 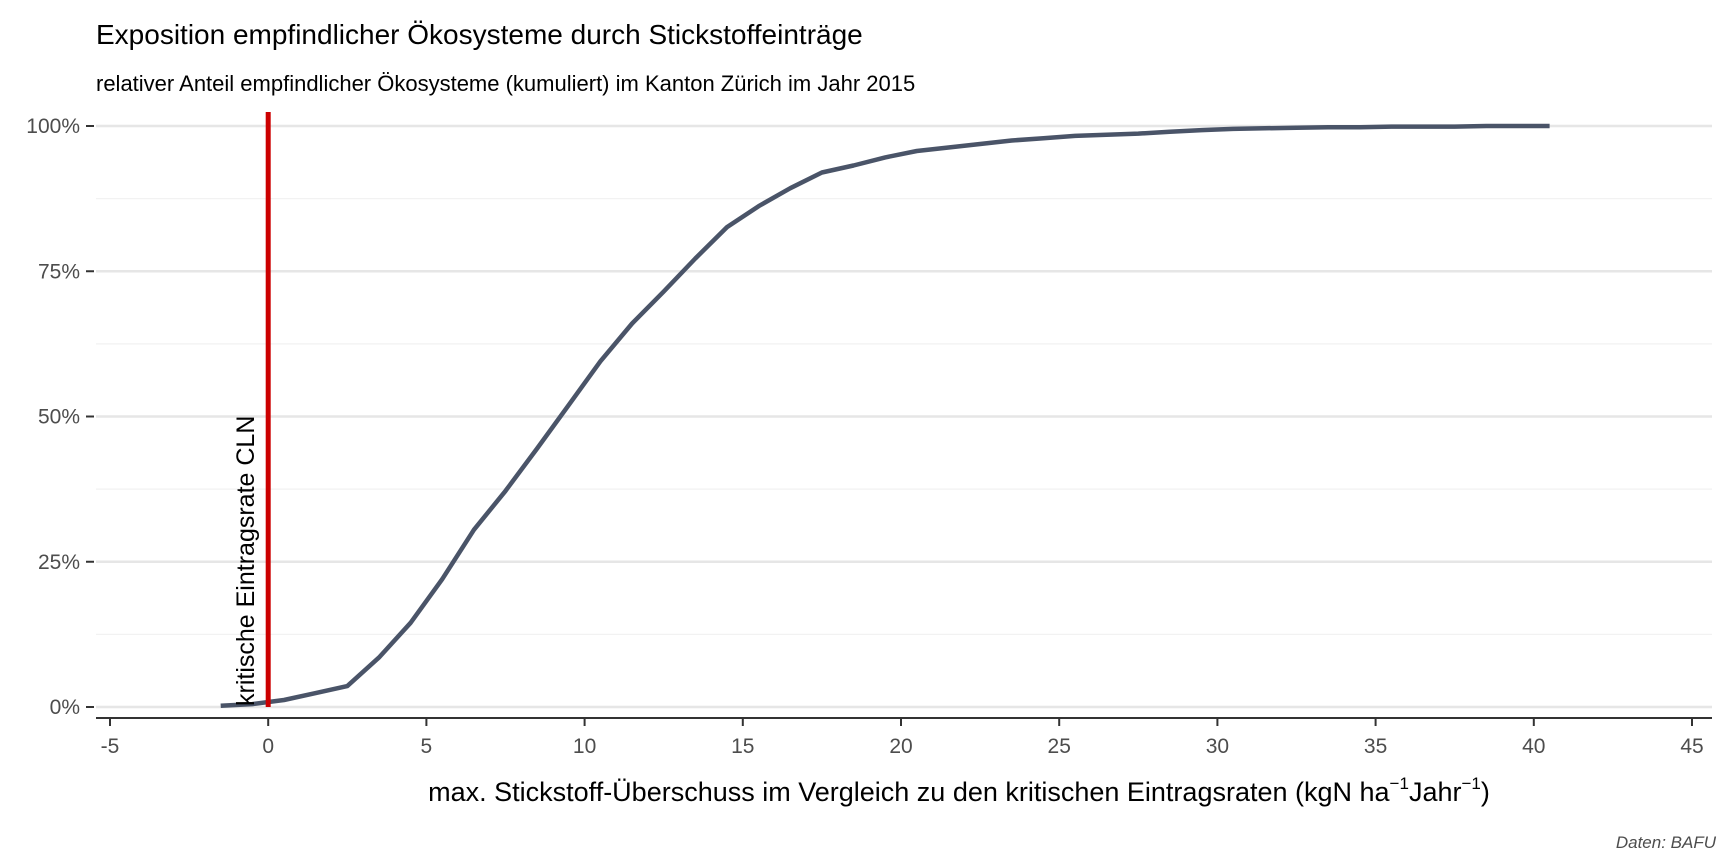 What do you see at coordinates (1435, 792) in the screenshot?
I see `x-axis-title-middle: Jahr` at bounding box center [1435, 792].